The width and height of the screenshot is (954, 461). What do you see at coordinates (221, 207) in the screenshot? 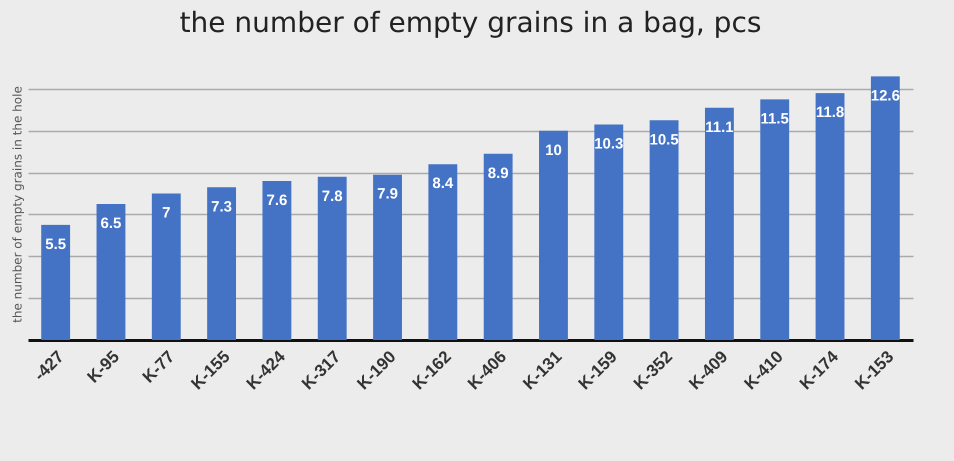
I see `data-label: 7.3` at bounding box center [221, 207].